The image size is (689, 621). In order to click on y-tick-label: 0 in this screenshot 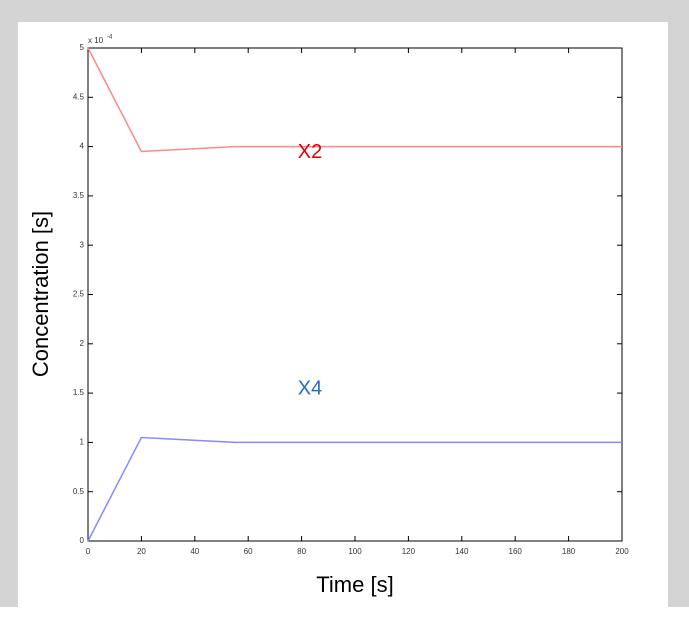, I will do `click(82, 540)`.